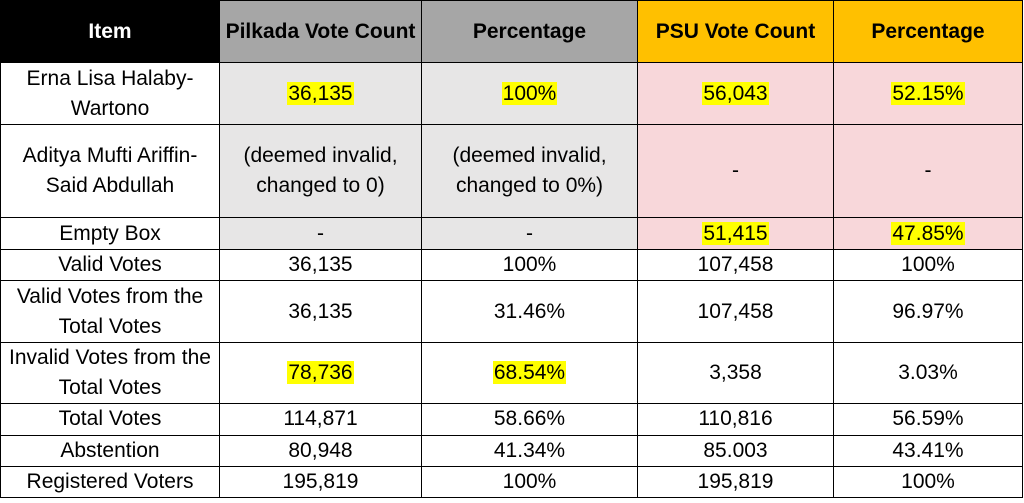 Image resolution: width=1024 pixels, height=503 pixels. I want to click on psu-pct-cell: 47.85%, so click(928, 234).